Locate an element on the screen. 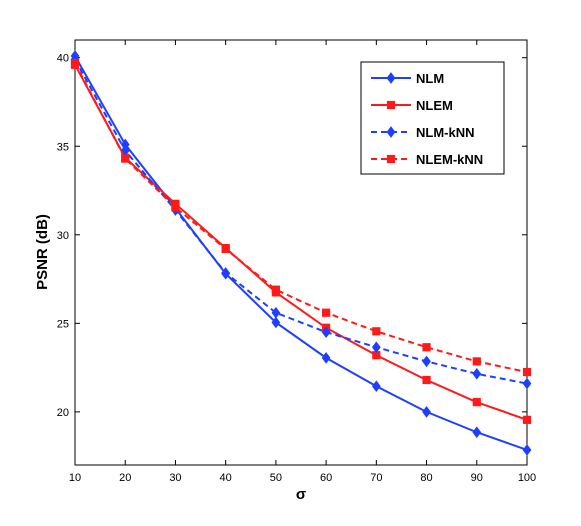 The width and height of the screenshot is (581, 526). x-tick-label: 60 is located at coordinates (326, 478).